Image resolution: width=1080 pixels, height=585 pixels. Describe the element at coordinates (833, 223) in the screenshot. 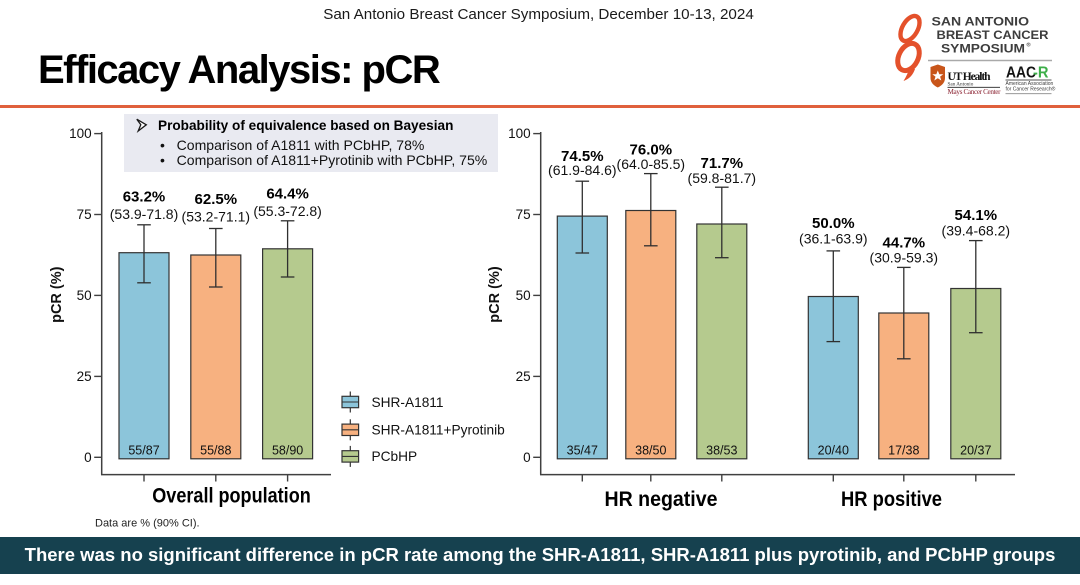

I see `svg-text: 50.0%` at that location.